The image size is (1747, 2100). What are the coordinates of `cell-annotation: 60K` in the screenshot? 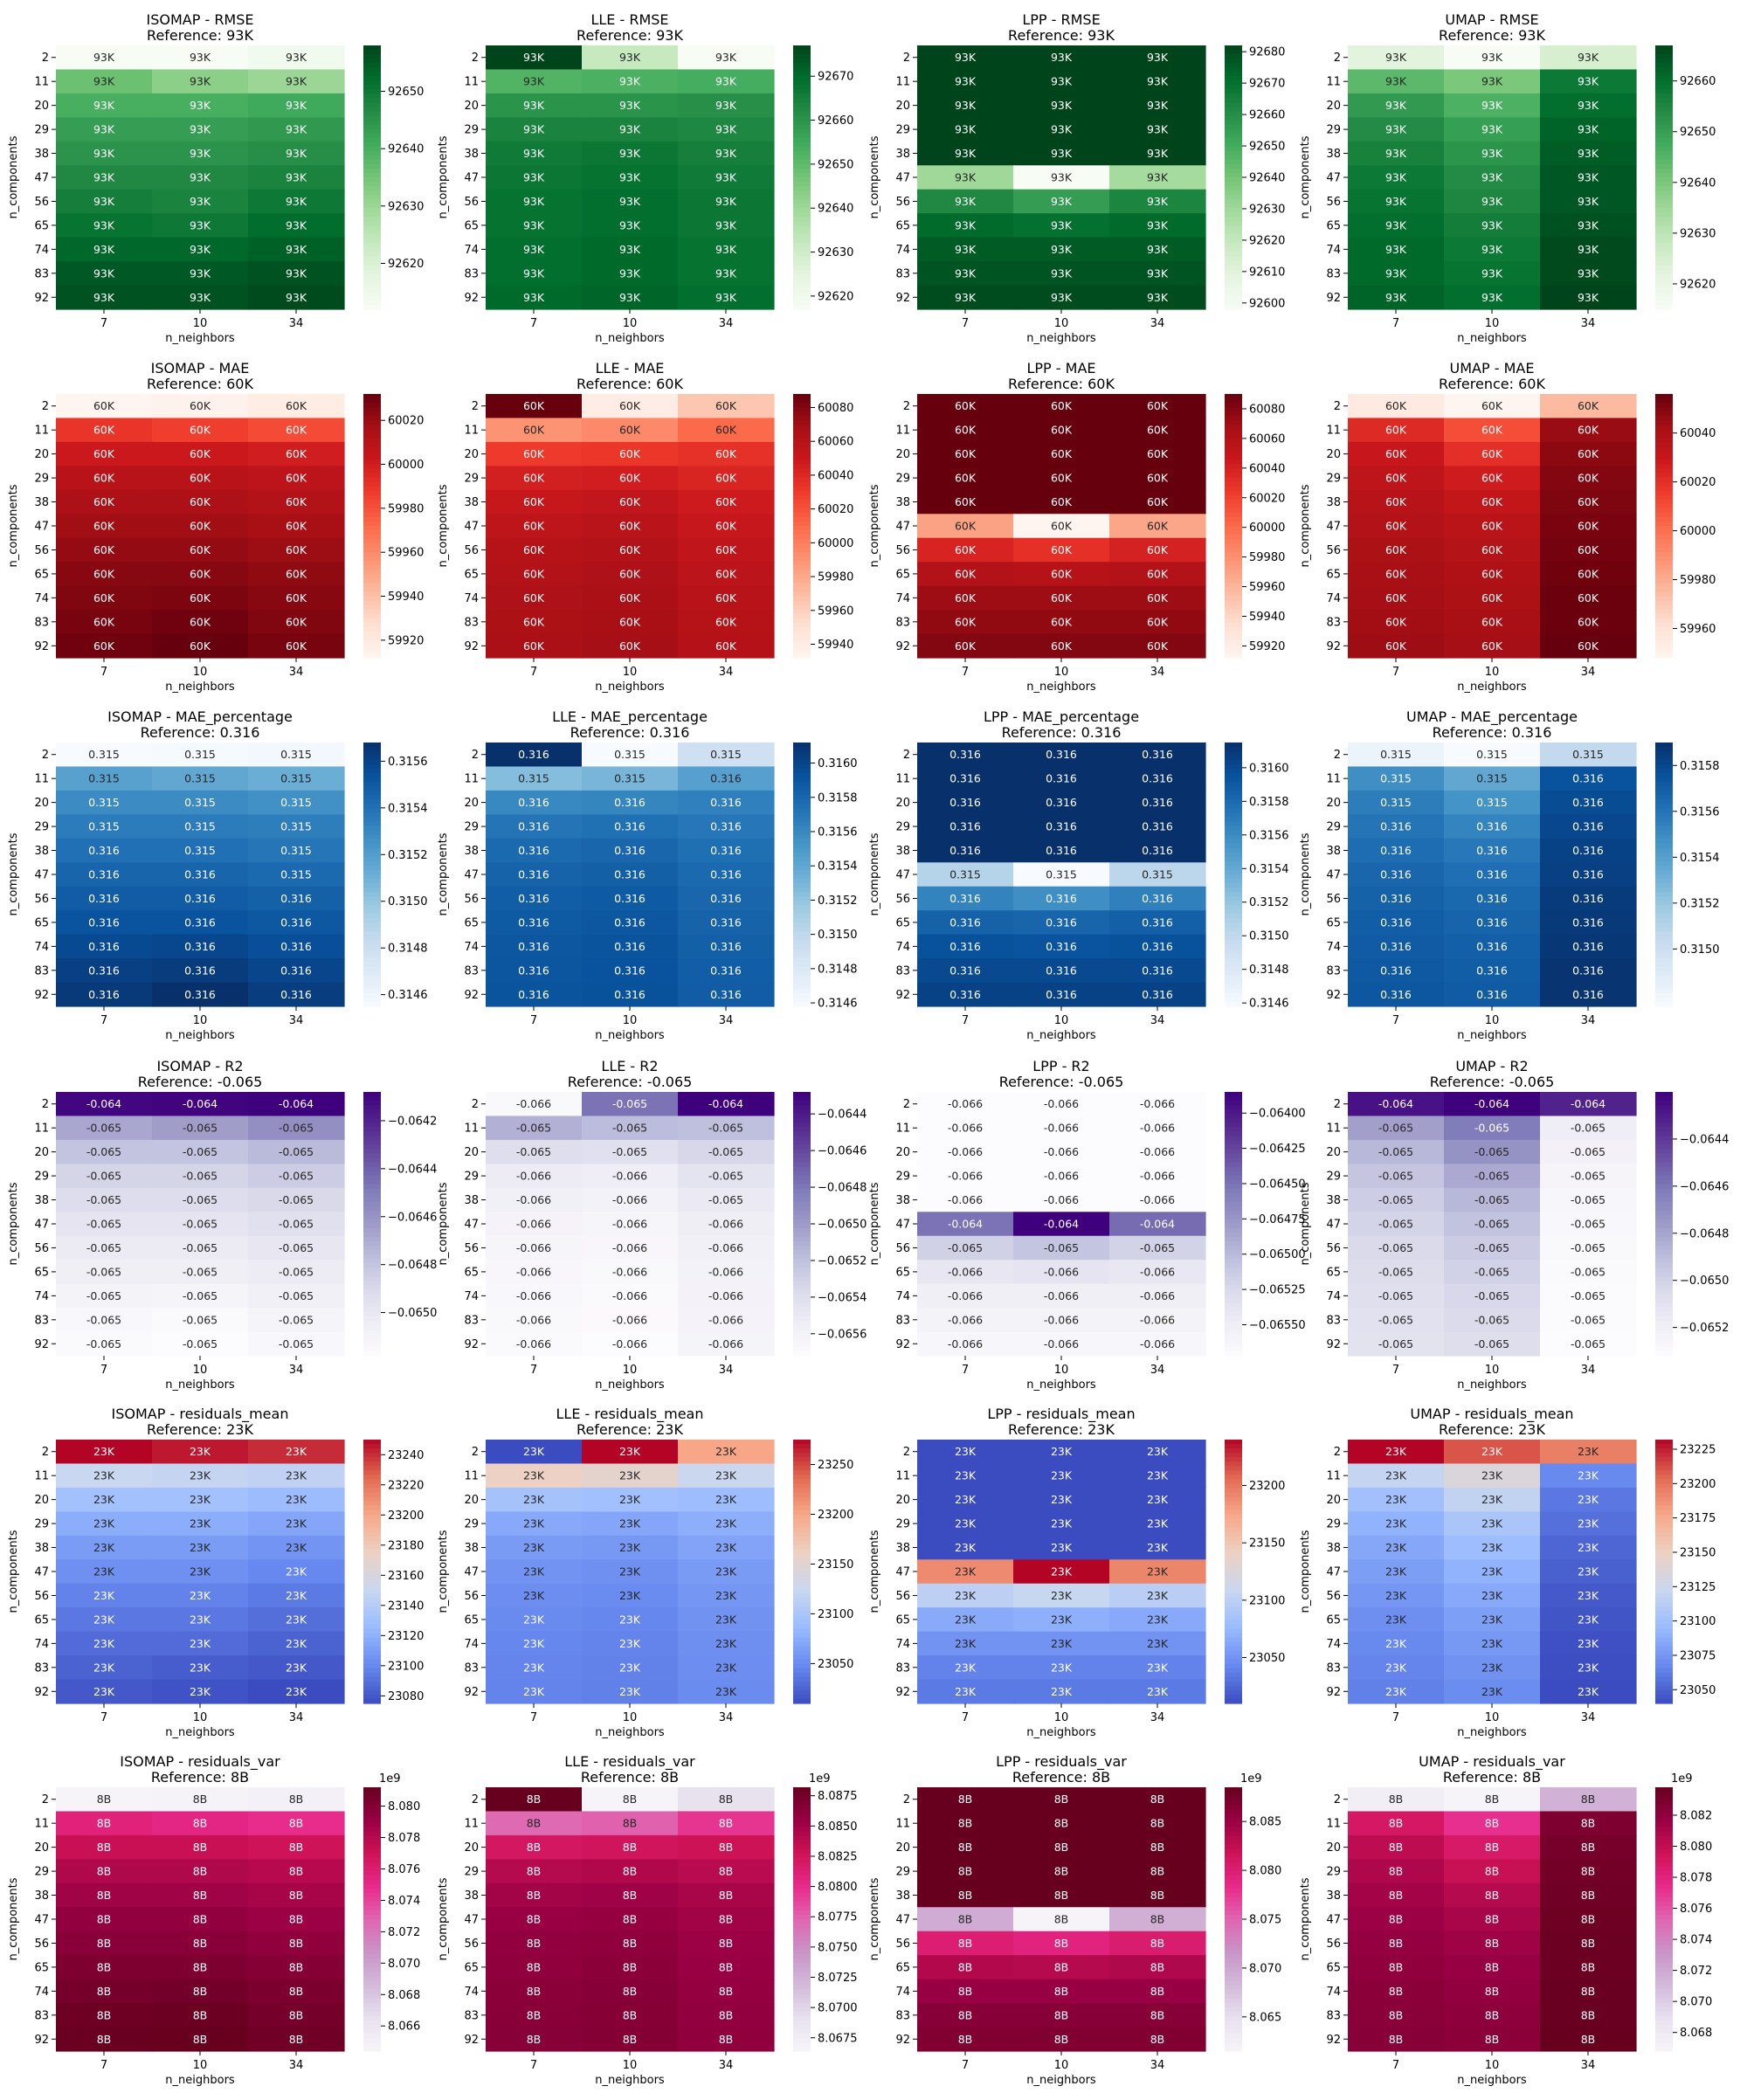 It's located at (297, 526).